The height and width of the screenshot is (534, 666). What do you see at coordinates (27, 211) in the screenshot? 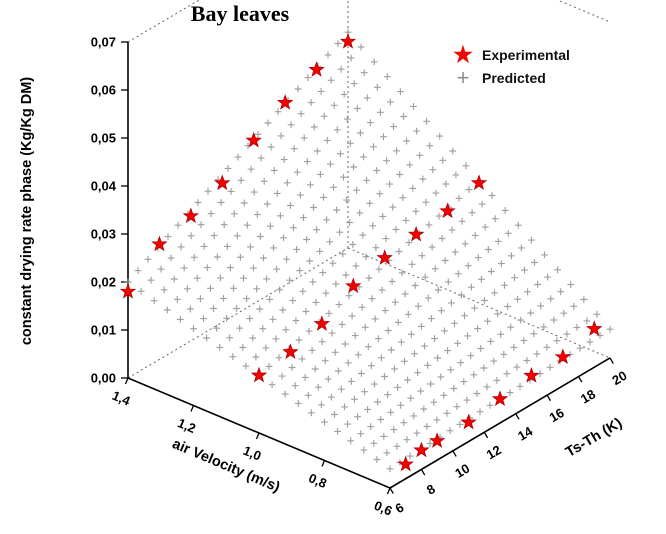
I see `z-axis-title: constant drying rate phase (Kg/Kg DM)` at bounding box center [27, 211].